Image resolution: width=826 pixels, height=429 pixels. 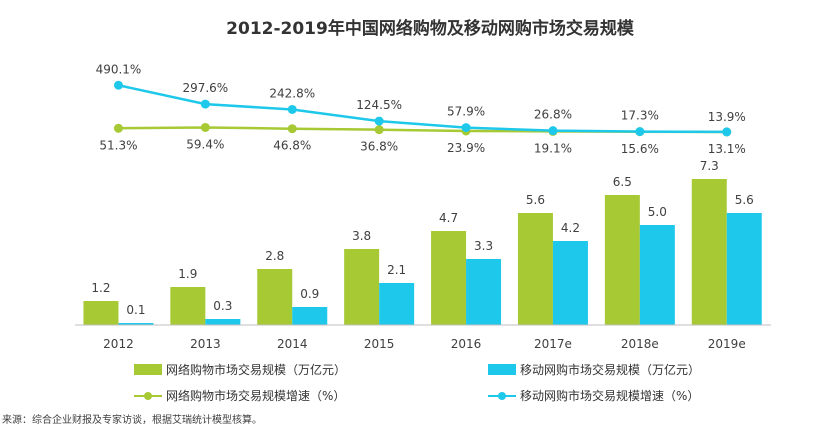 I want to click on legend-online-bar-label: 网络购物市场交易规模（万亿元）, so click(x=256, y=369).